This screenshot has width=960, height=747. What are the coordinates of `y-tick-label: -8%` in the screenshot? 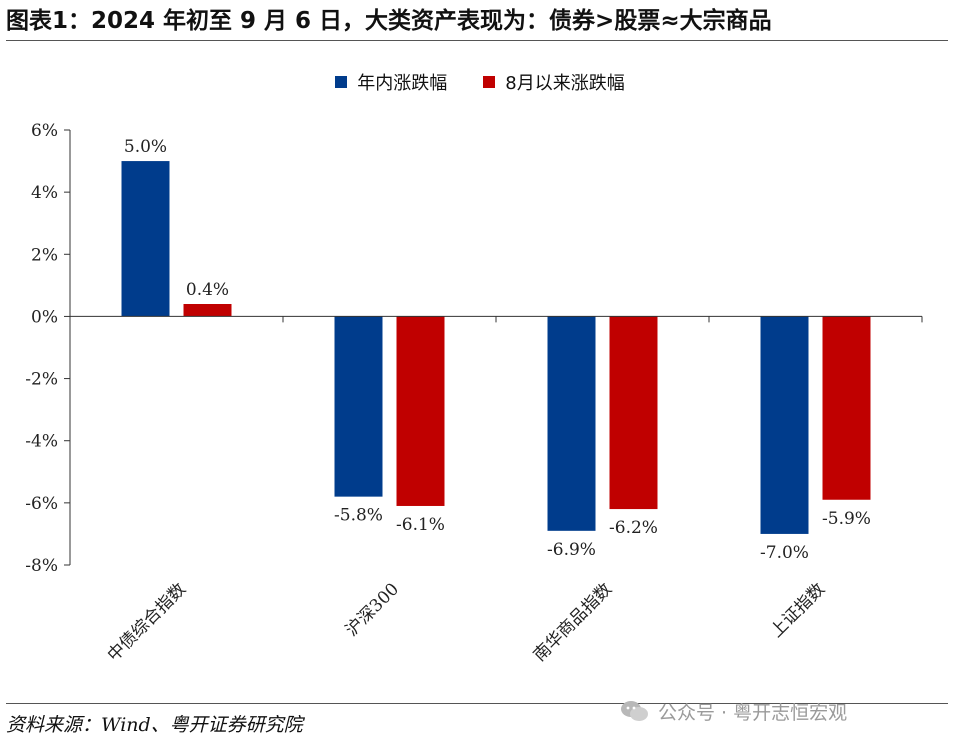 It's located at (41, 566).